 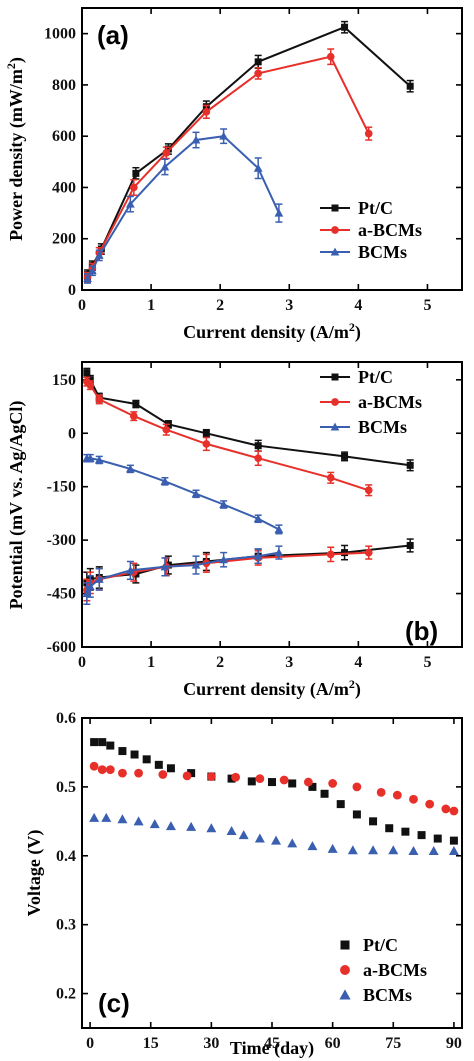 What do you see at coordinates (151, 1043) in the screenshot?
I see `x-tick-label: 15` at bounding box center [151, 1043].